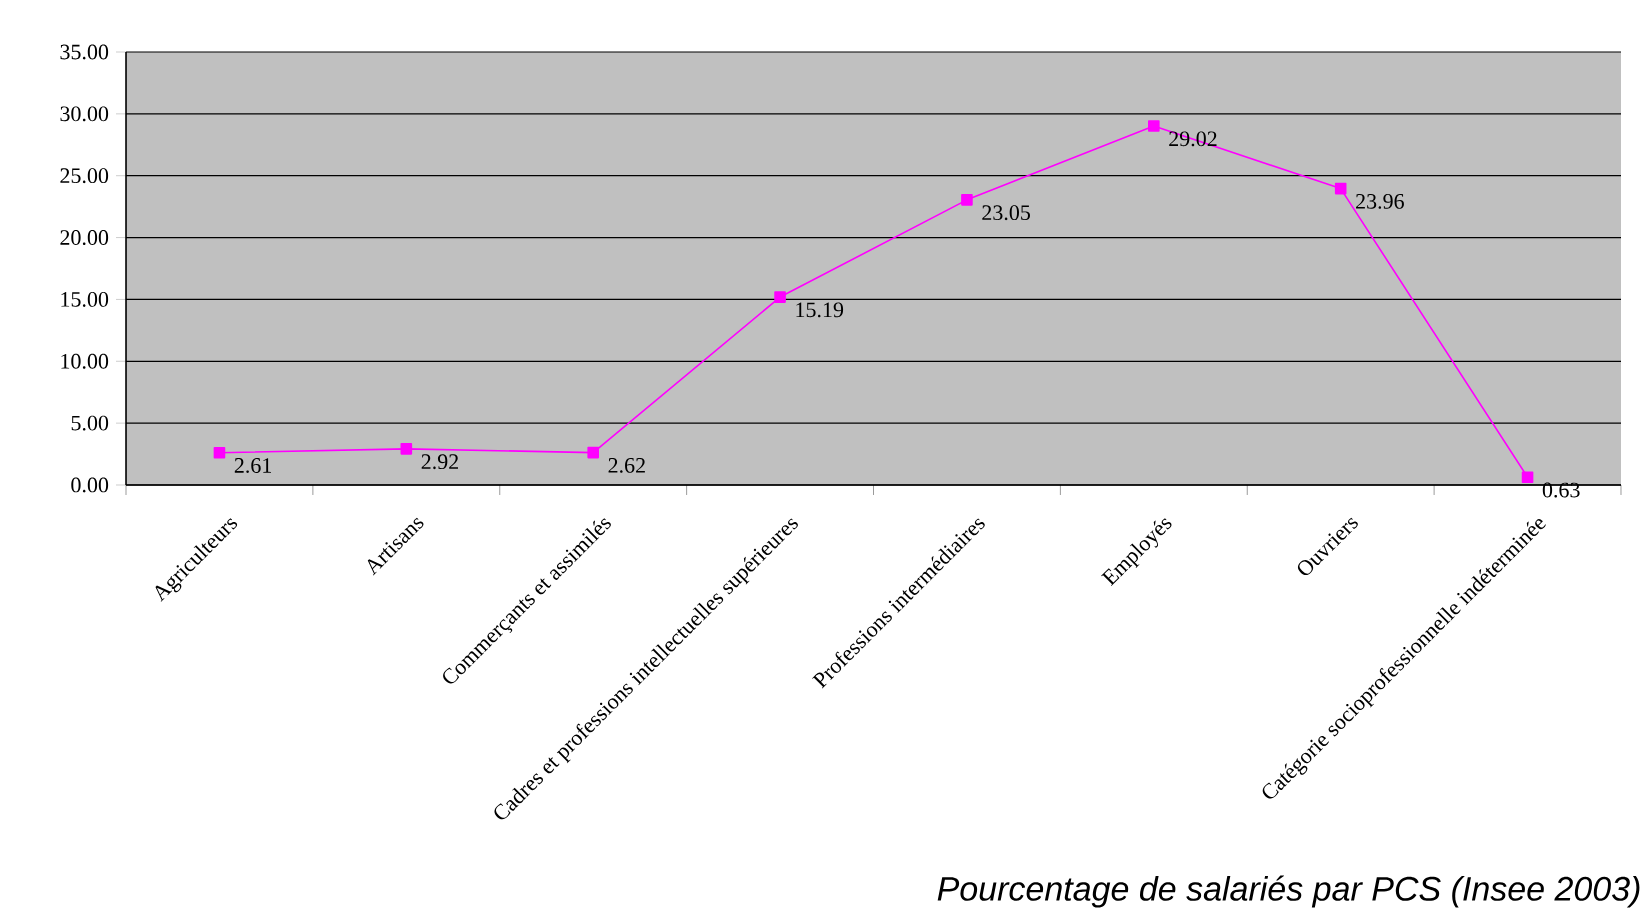  I want to click on data-label: 23.96, so click(1380, 201).